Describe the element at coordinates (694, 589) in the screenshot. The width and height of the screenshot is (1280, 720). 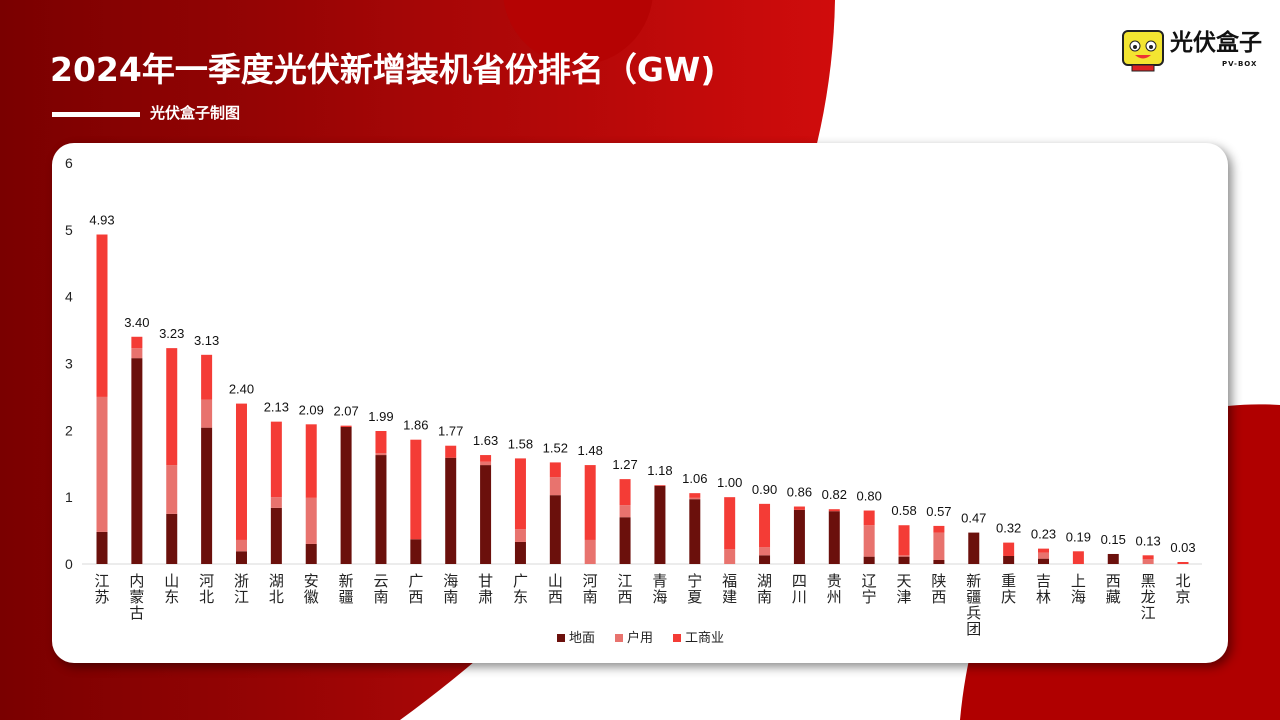
I see `x-tick-label: 宁夏` at that location.